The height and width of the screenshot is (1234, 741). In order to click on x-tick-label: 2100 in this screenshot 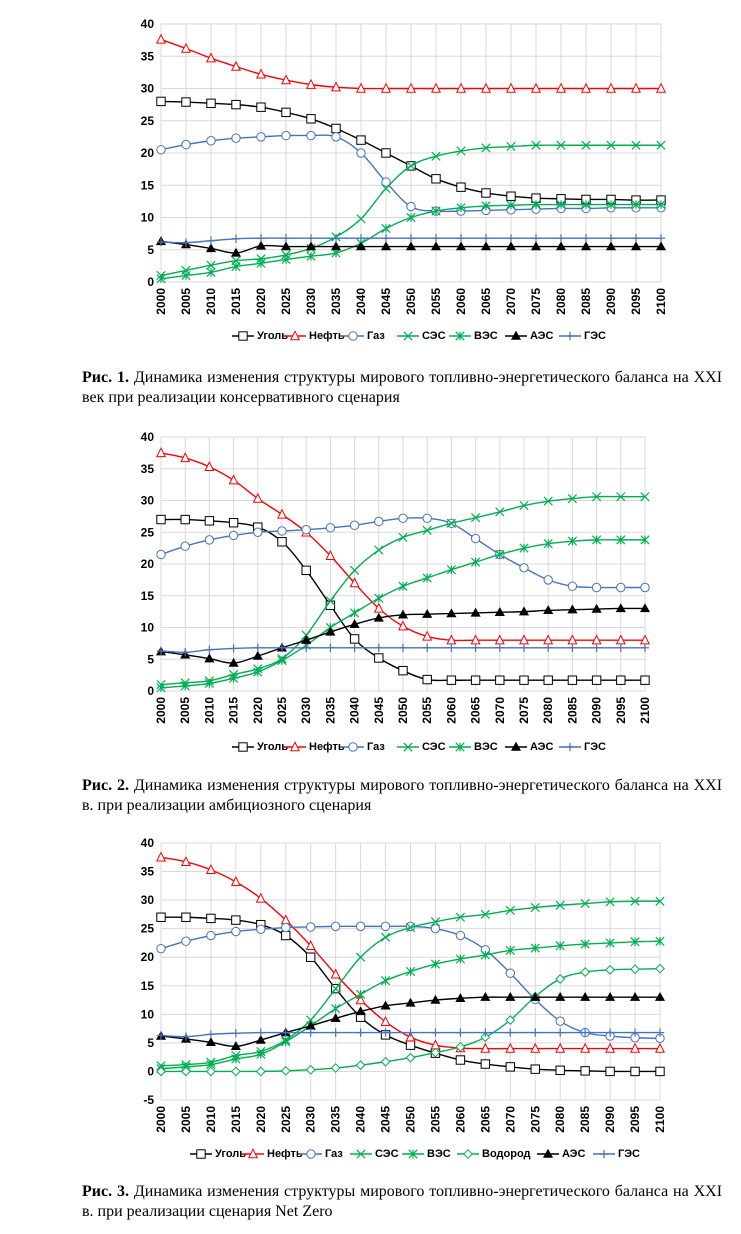, I will do `click(645, 710)`.